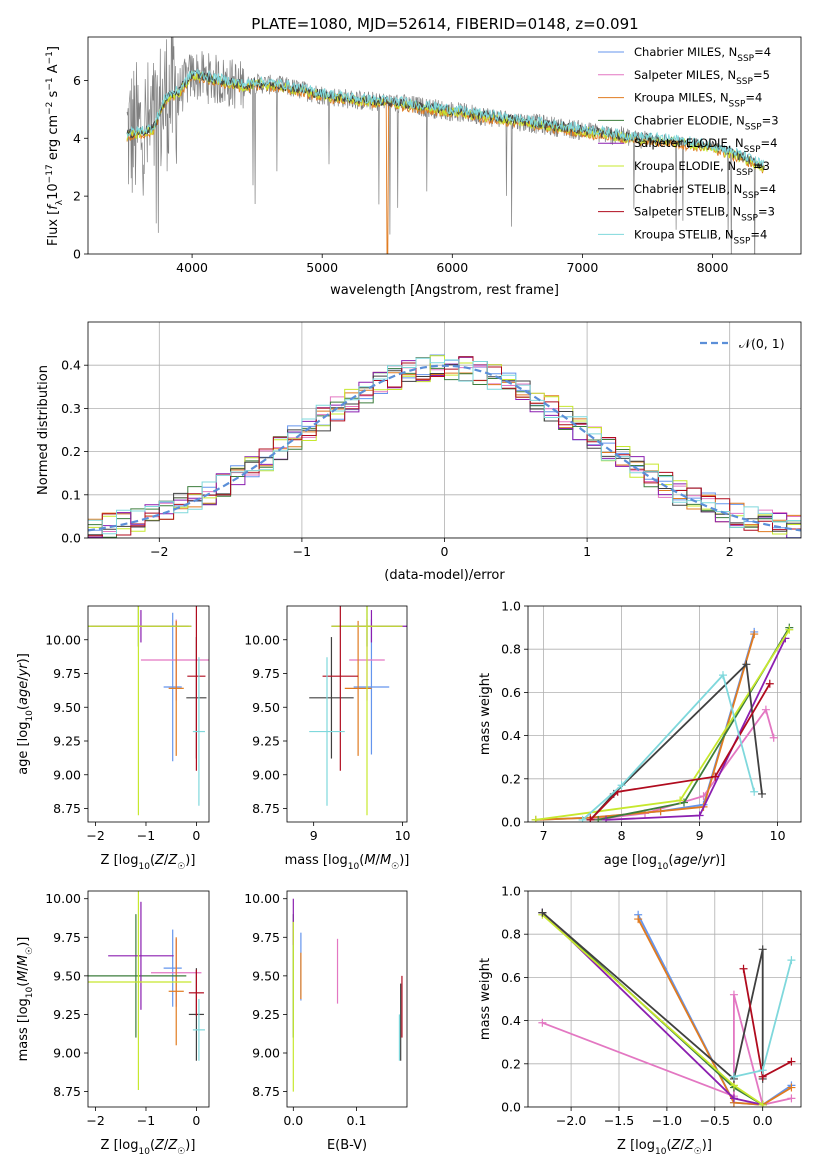  What do you see at coordinates (444, 575) in the screenshot?
I see `x-axis-label: (data-model)/error` at bounding box center [444, 575].